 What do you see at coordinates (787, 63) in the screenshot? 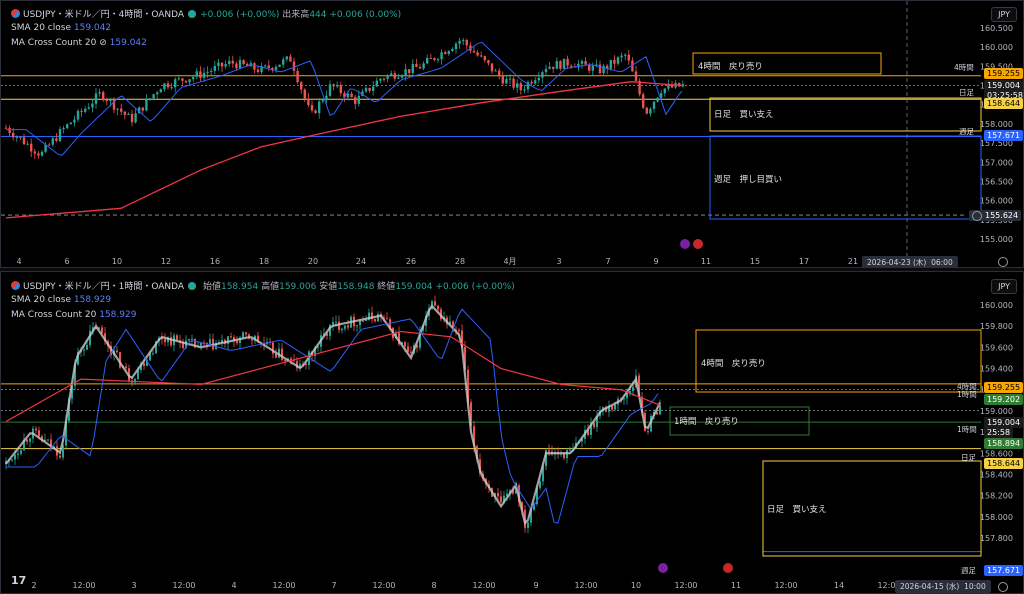
I see `zone-4h-sell` at bounding box center [787, 63].